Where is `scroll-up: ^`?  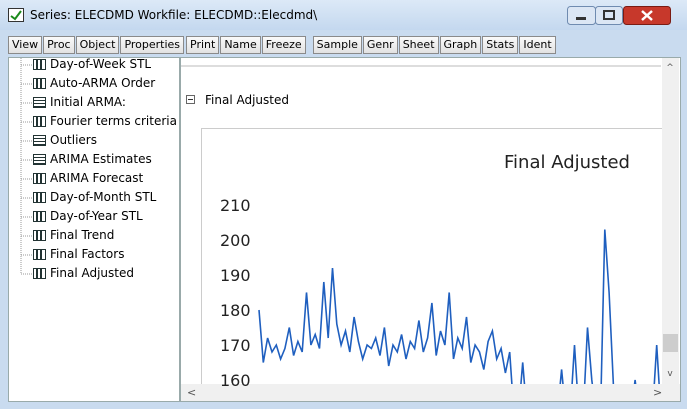 scroll-up: ^ is located at coordinates (670, 68).